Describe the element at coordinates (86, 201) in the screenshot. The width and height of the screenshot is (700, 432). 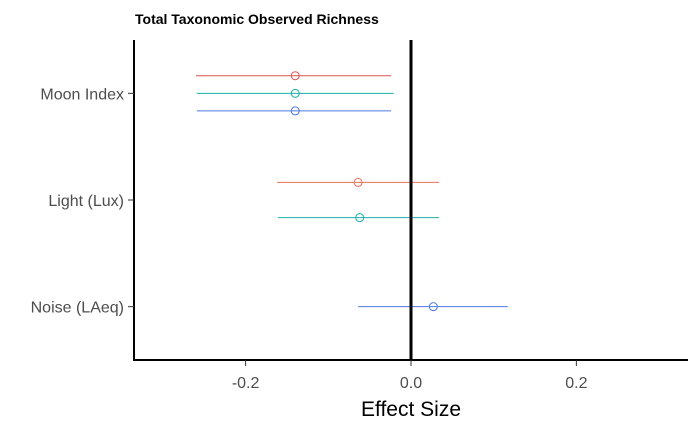
I see `y-tick-label: Light (Lux)` at that location.